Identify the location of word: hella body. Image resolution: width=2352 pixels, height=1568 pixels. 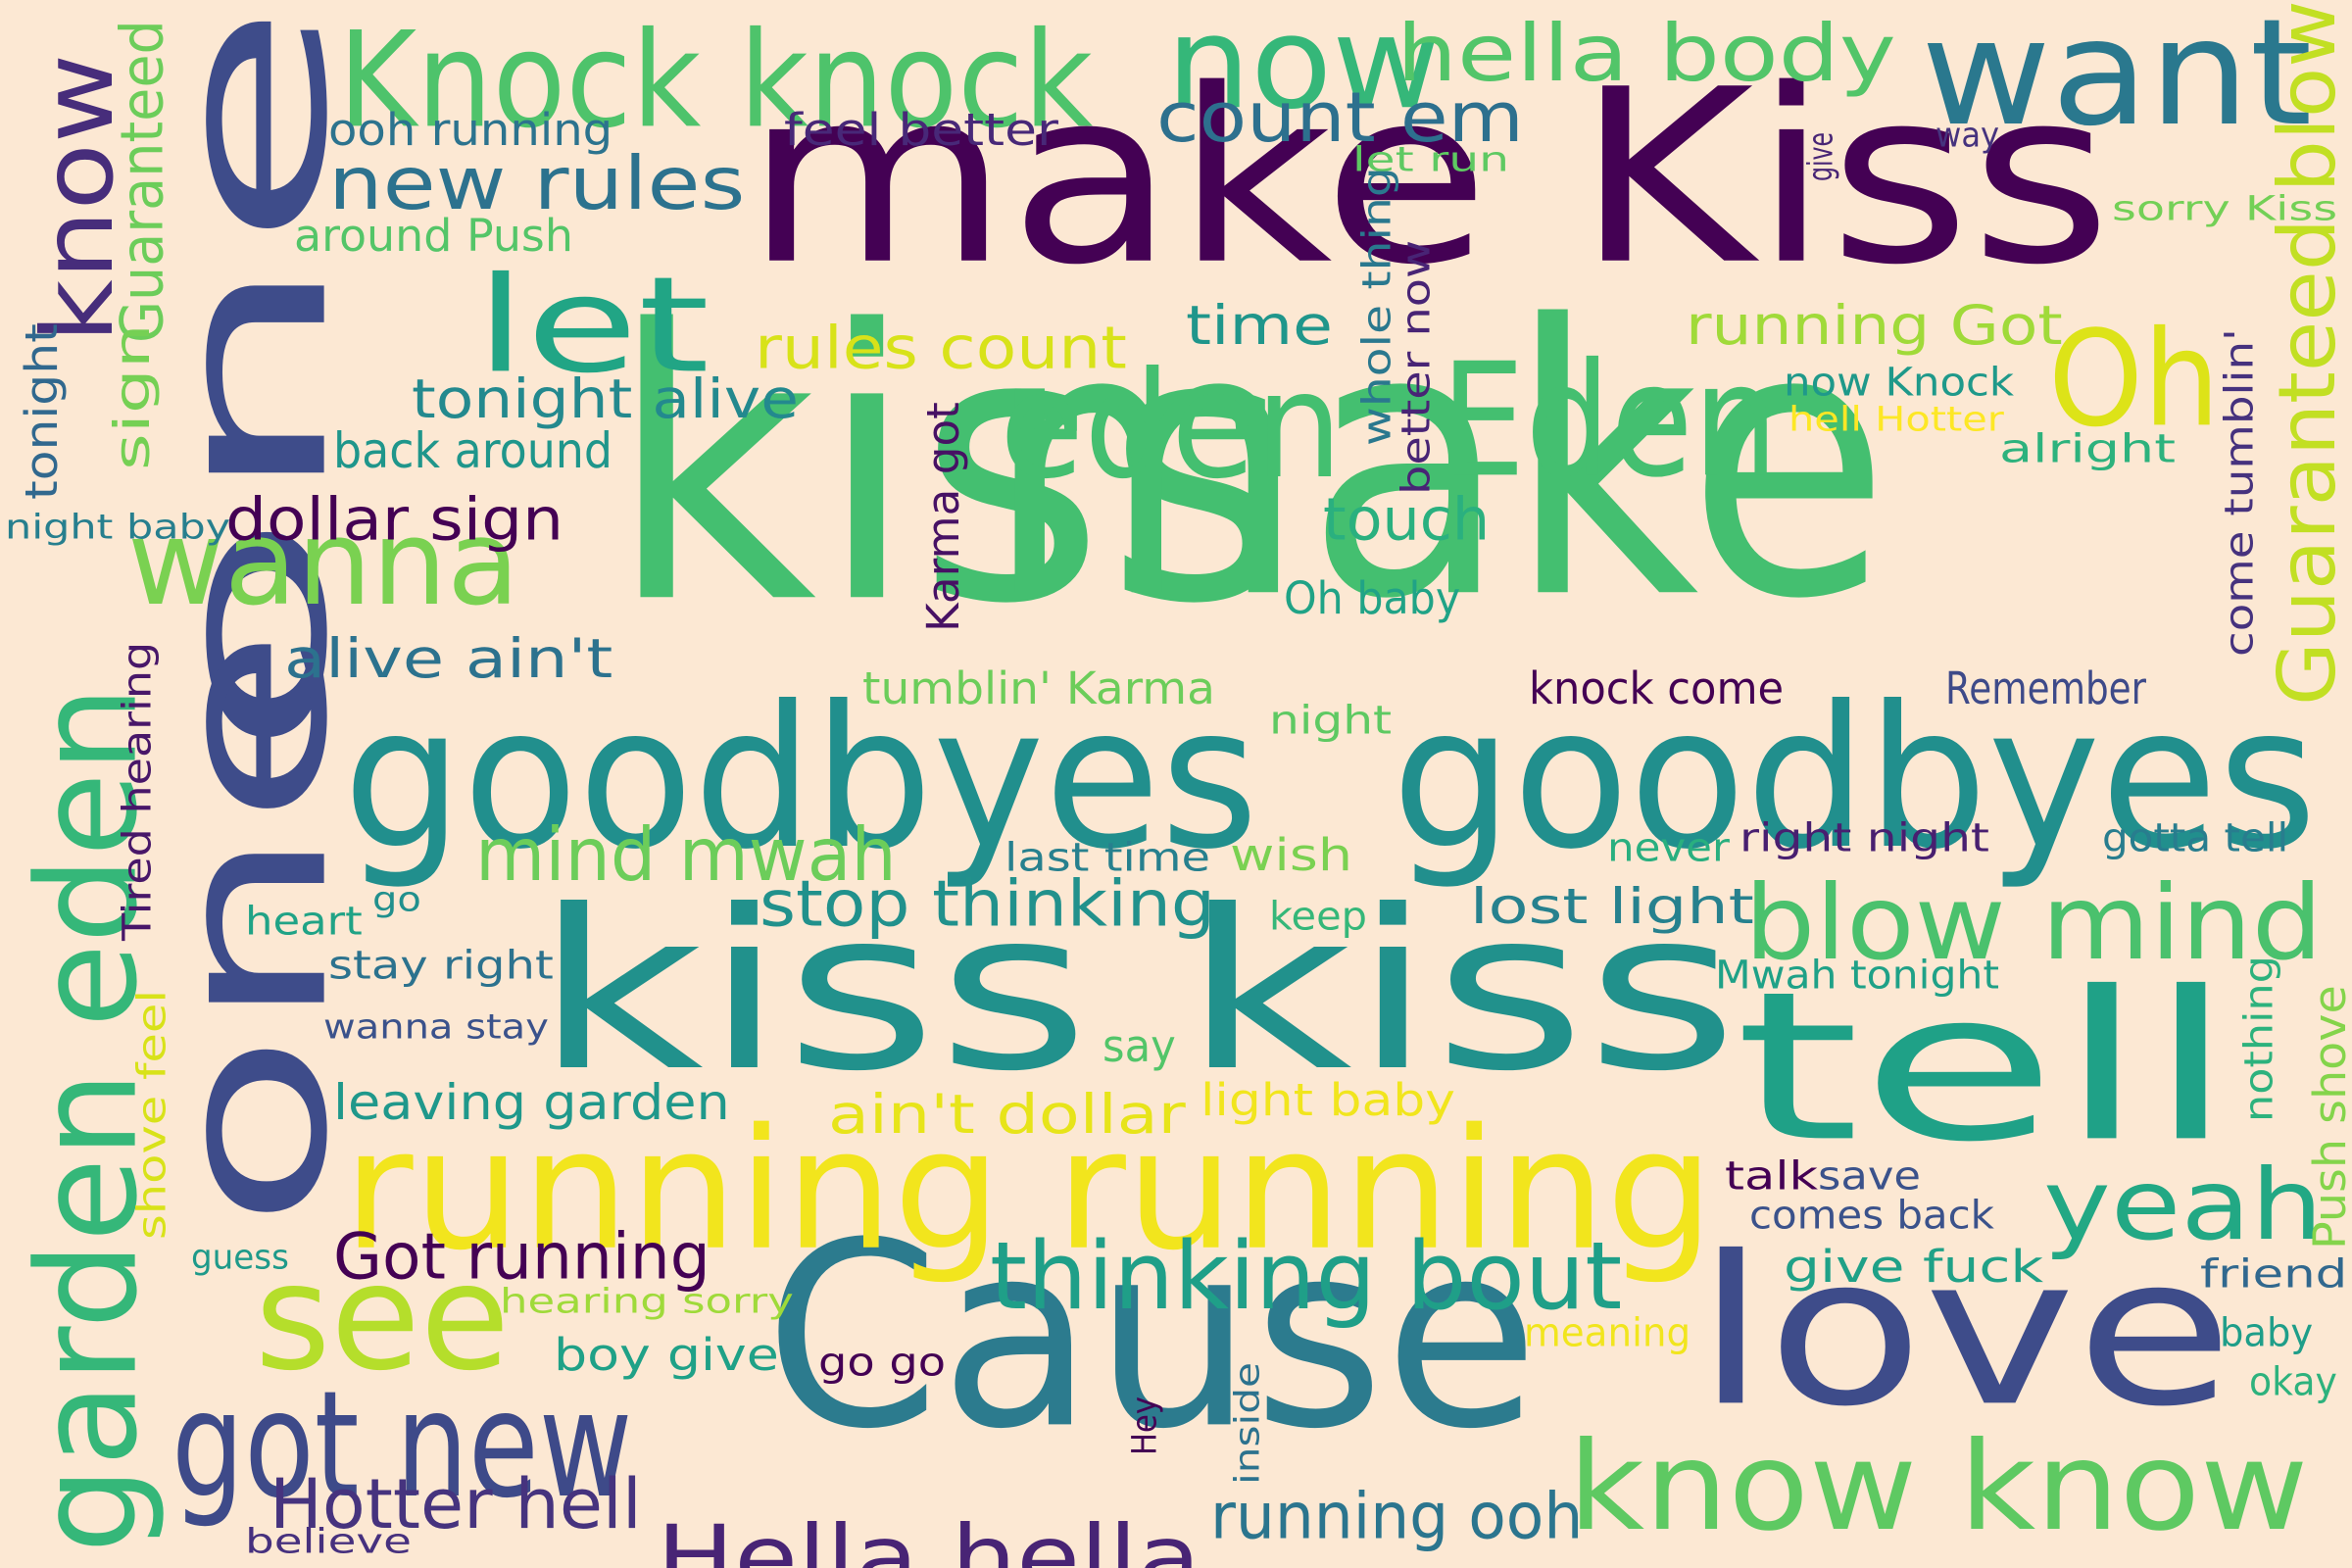
(1646, 53).